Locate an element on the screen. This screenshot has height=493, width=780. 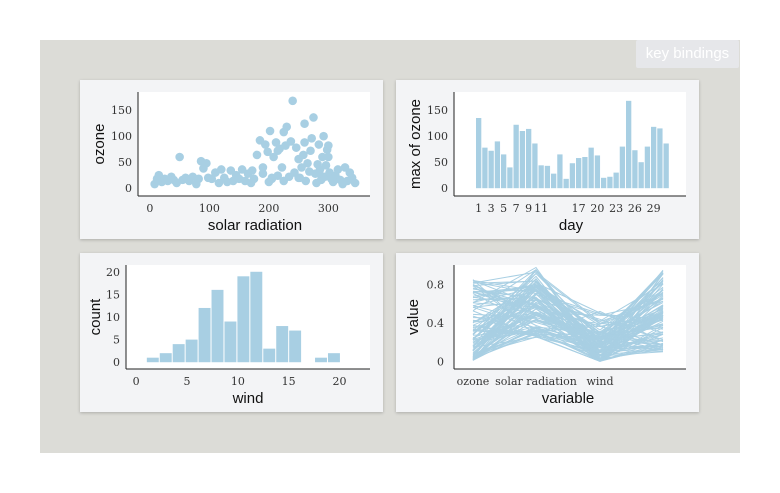
y-axis-label: ozone is located at coordinates (99, 144).